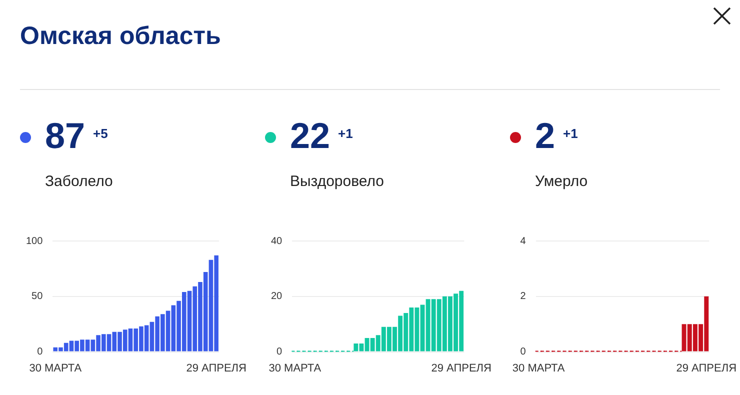  I want to click on y-tick-label: 2, so click(523, 296).